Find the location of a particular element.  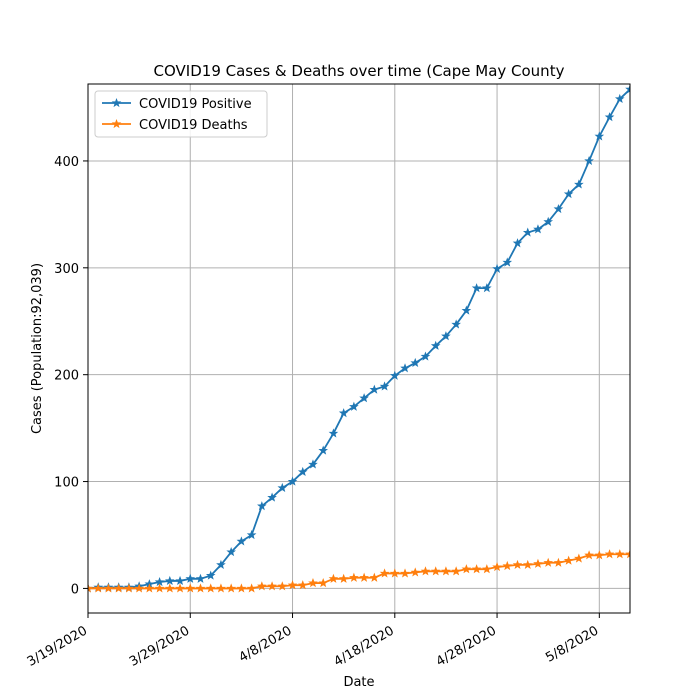

legend-box is located at coordinates (181, 114).